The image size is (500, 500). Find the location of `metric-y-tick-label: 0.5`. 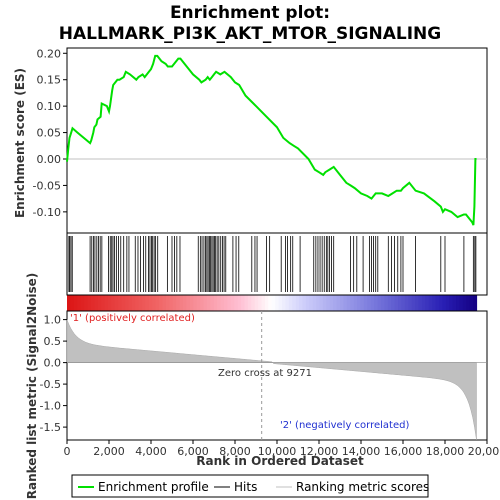

metric-y-tick-label: 0.5 is located at coordinates (53, 341).